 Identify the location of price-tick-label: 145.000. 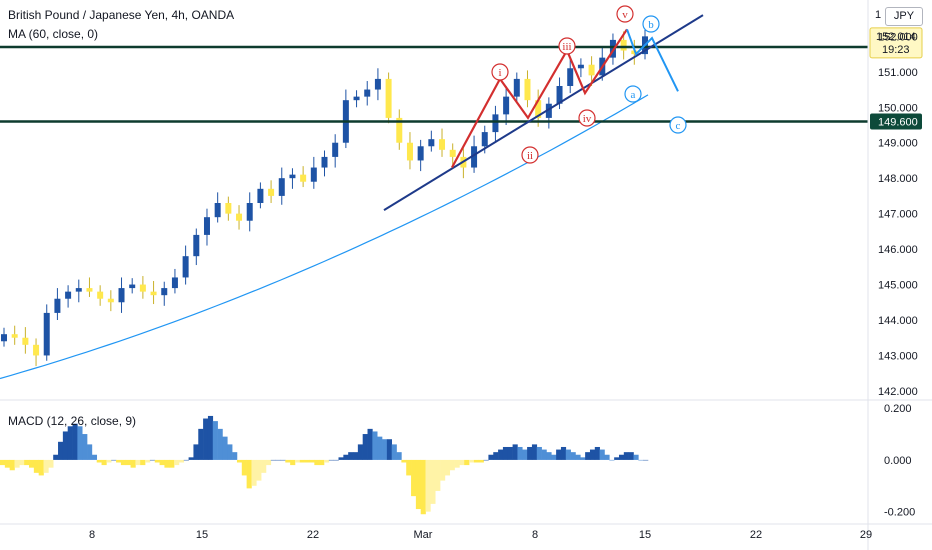
(898, 286).